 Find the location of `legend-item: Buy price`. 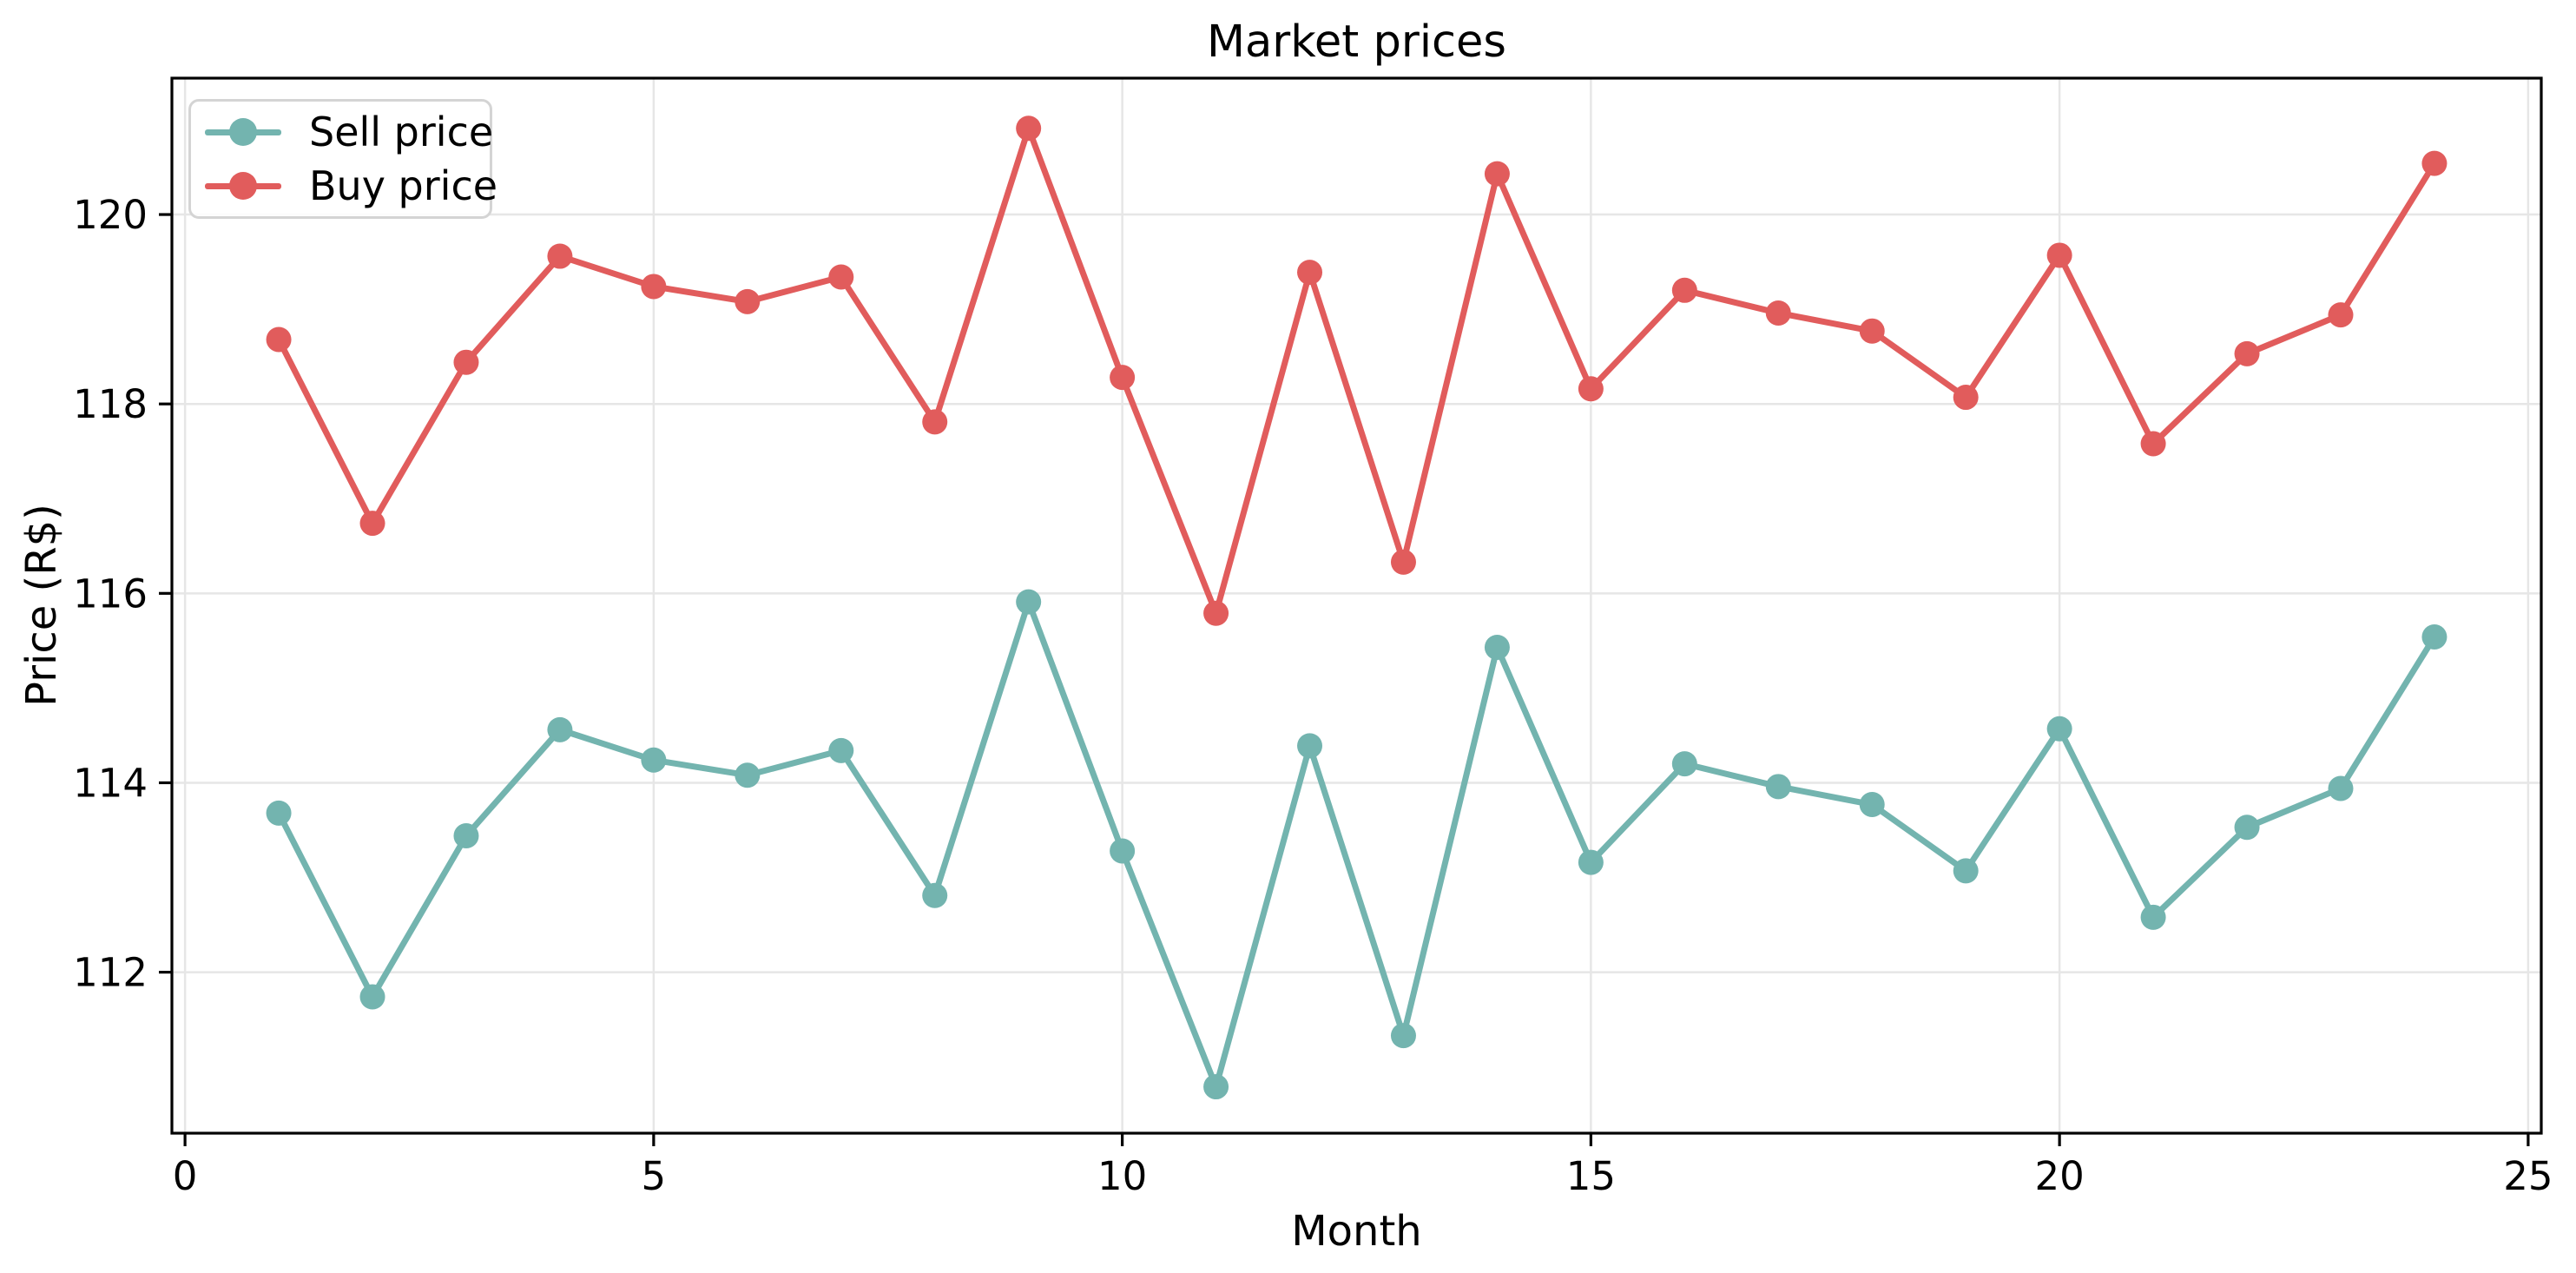

legend-item: Buy price is located at coordinates (351, 186).